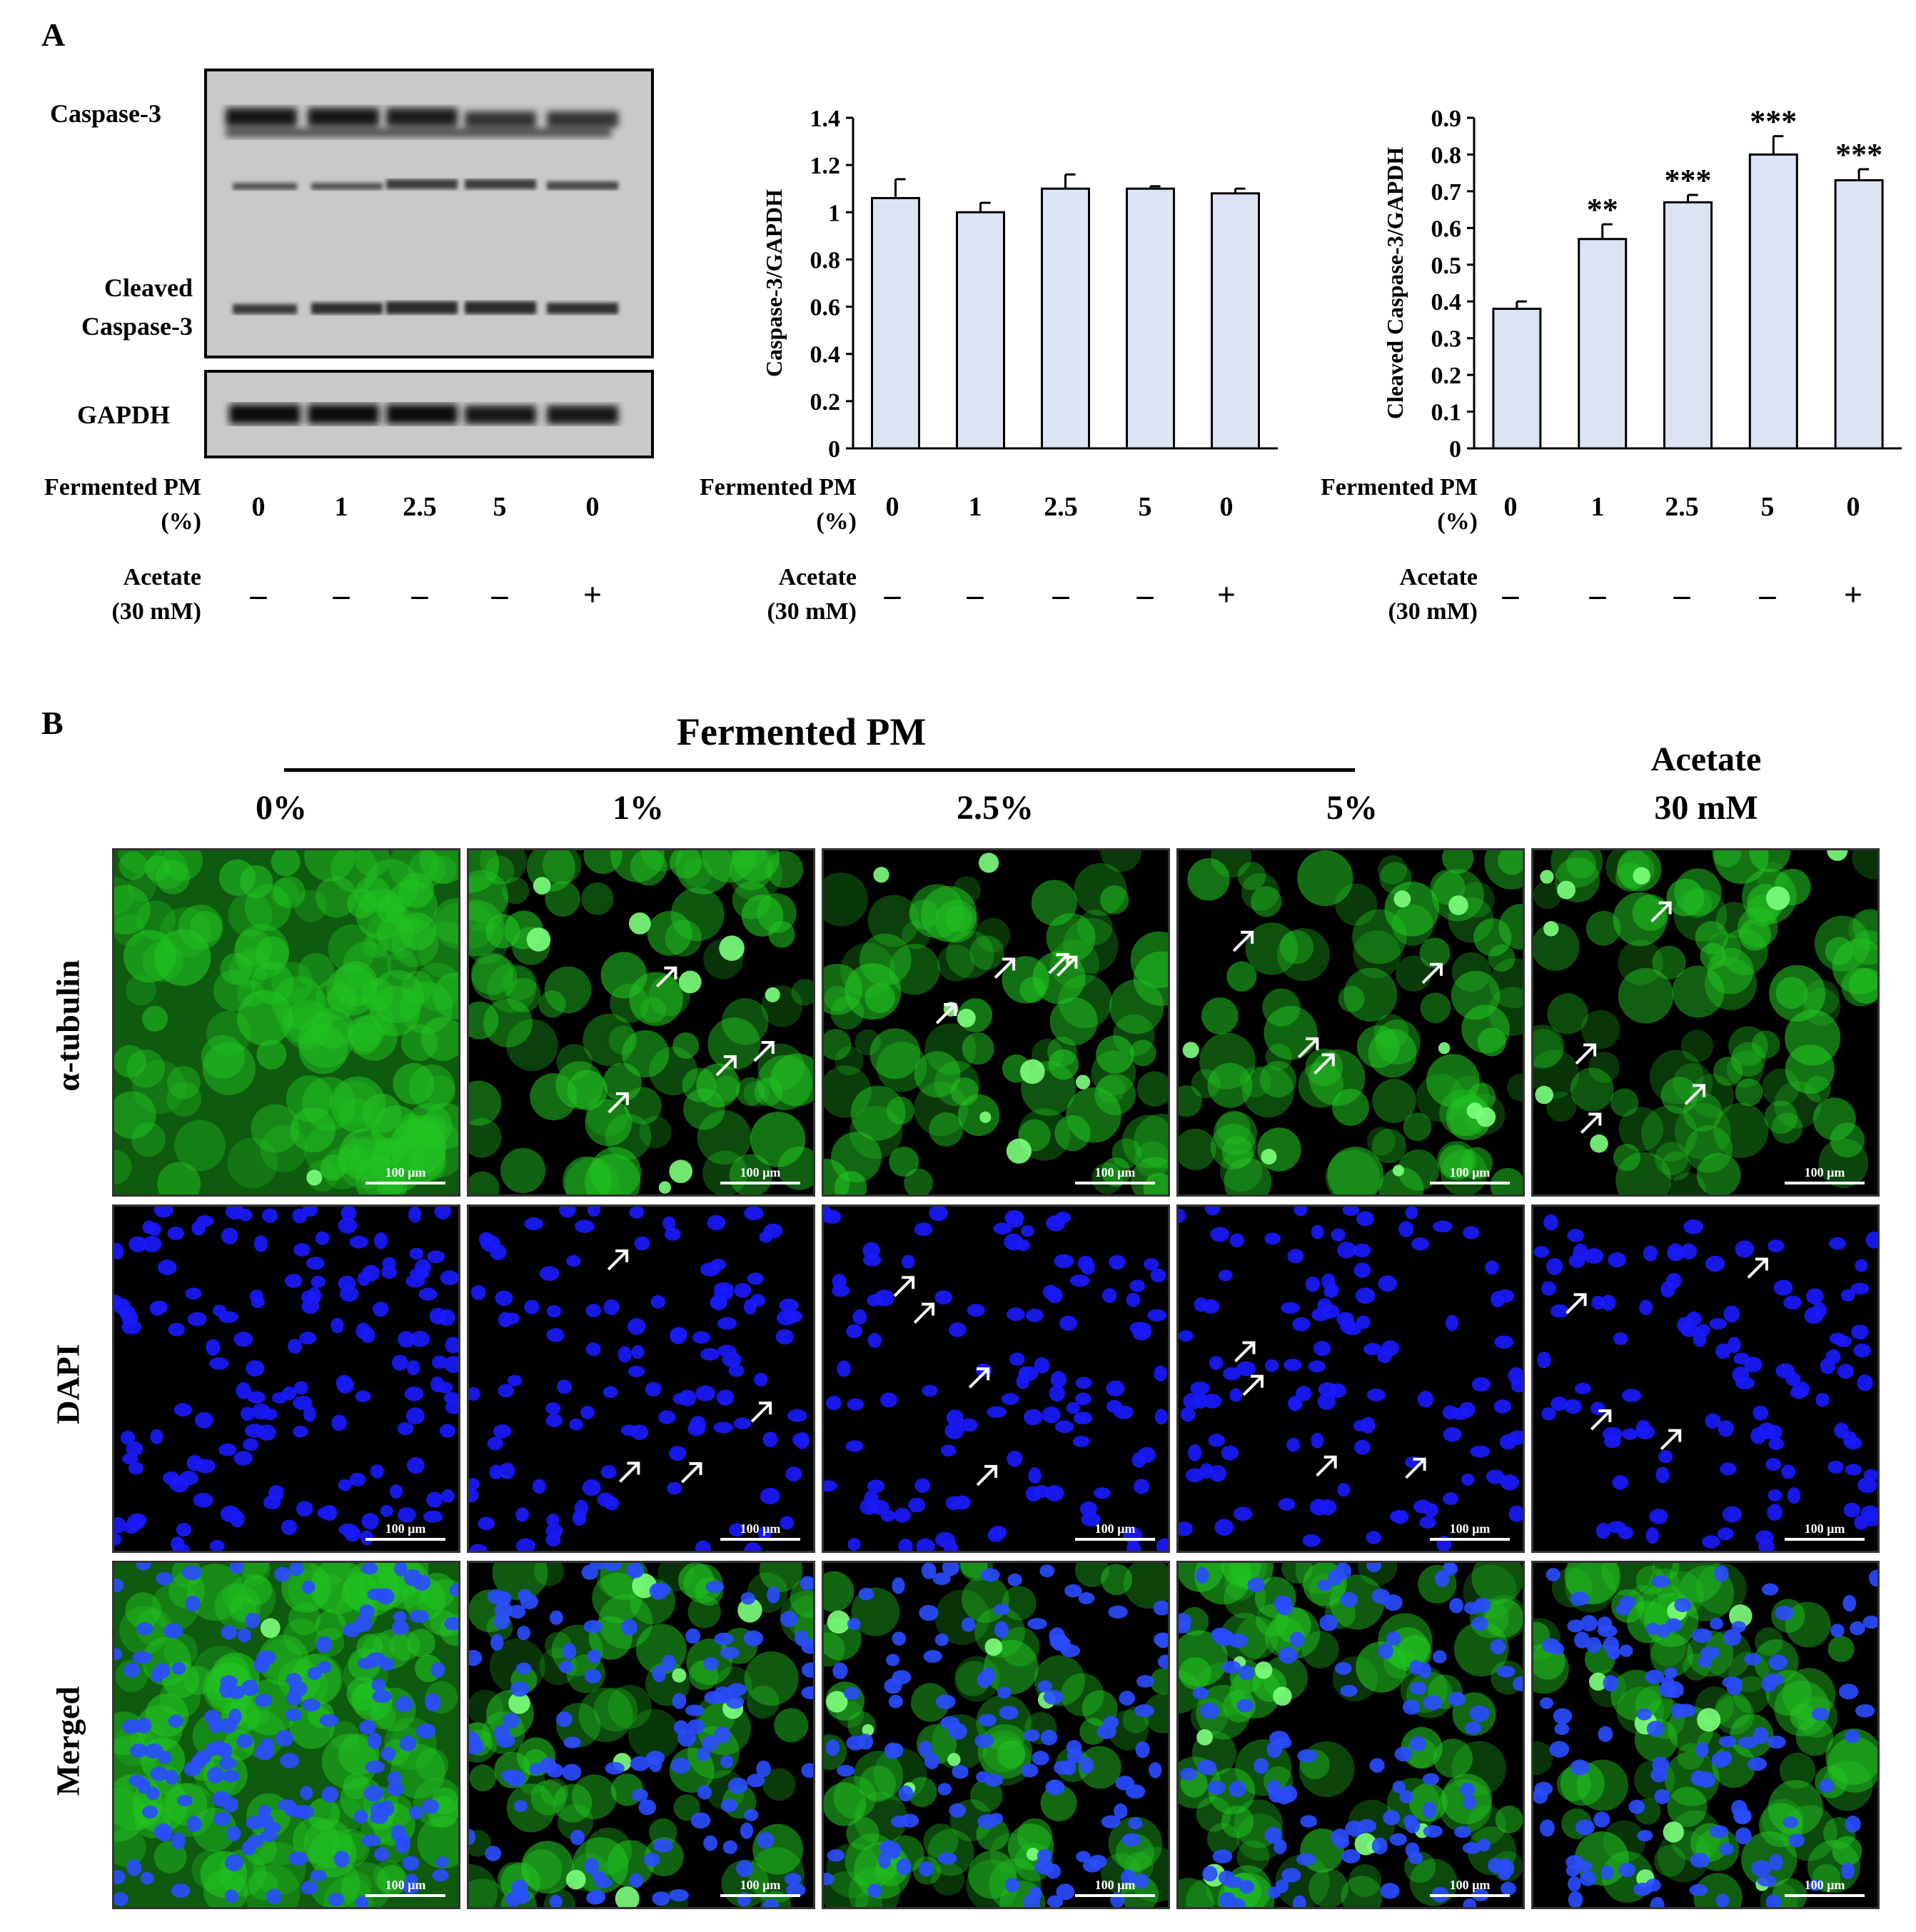  I want to click on tubulin-stain, so click(641, 1022).